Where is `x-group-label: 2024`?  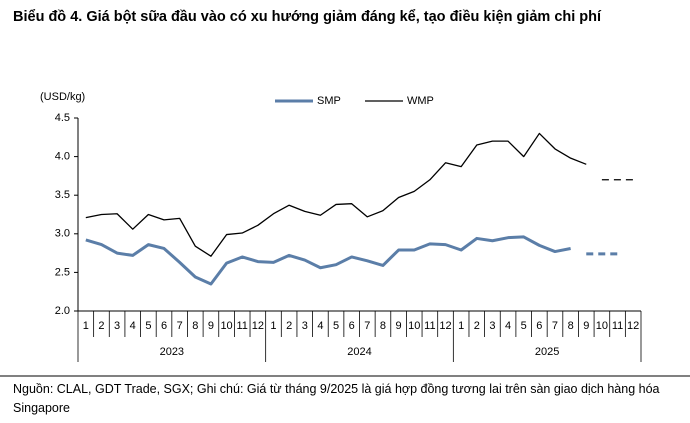
x-group-label: 2024 is located at coordinates (359, 352).